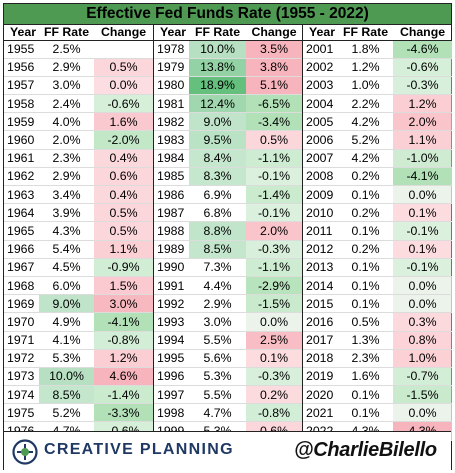 Image resolution: width=455 pixels, height=473 pixels. Describe the element at coordinates (171, 177) in the screenshot. I see `year-cell: 1985` at that location.